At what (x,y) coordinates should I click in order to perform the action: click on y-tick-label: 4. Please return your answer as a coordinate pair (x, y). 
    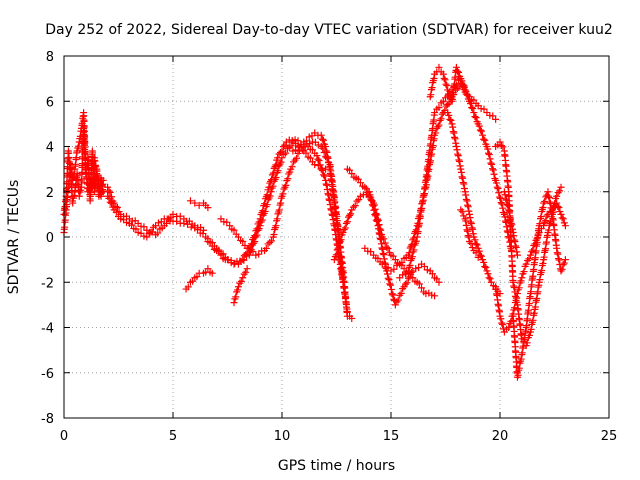
    Looking at the image, I should click on (50, 148).